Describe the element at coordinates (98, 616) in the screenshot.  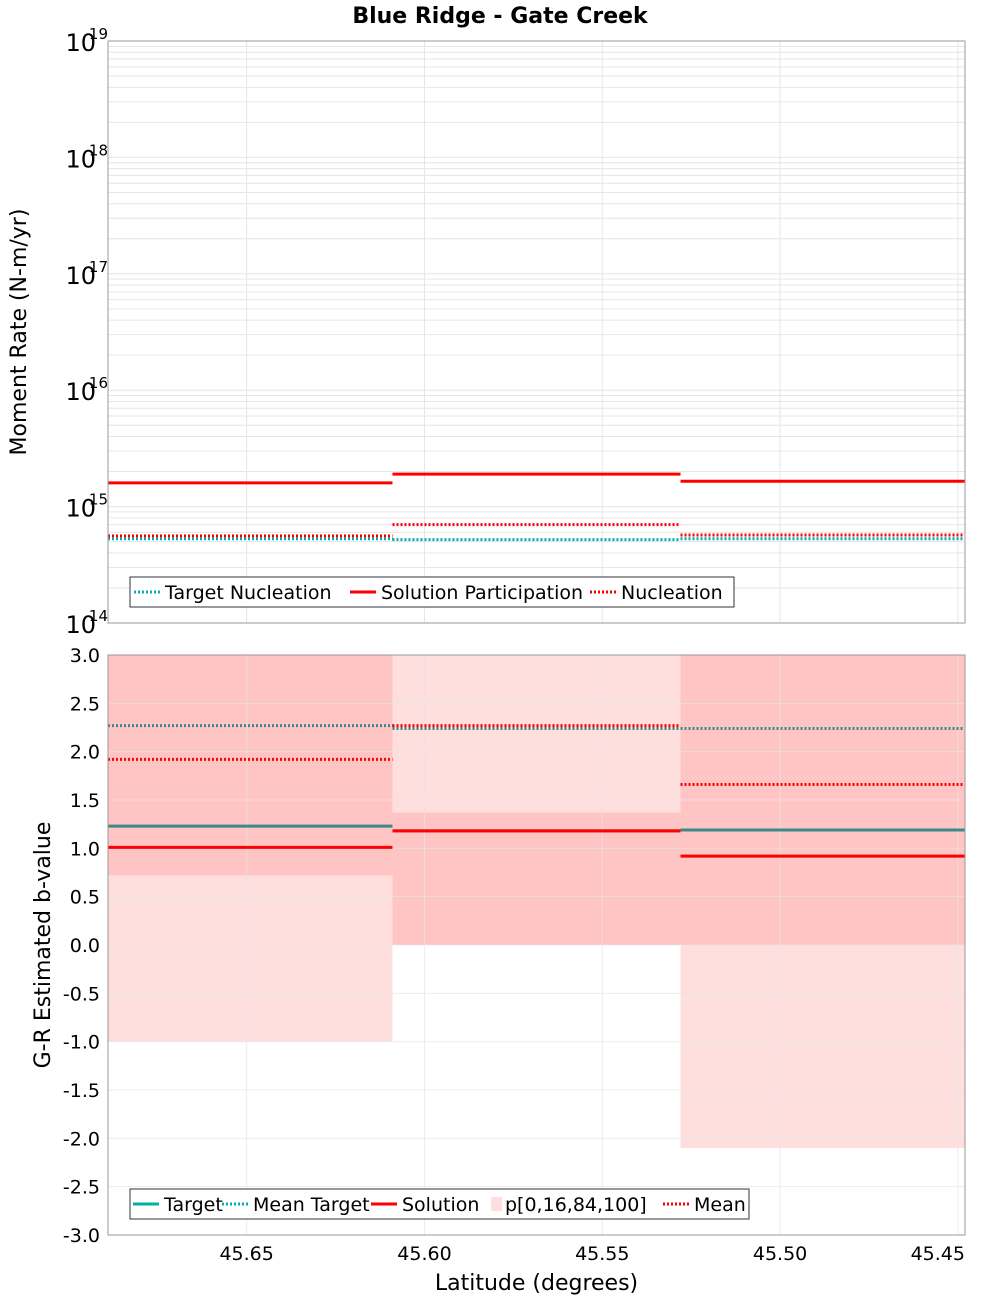
I see `y-tick-exponent: 14` at that location.